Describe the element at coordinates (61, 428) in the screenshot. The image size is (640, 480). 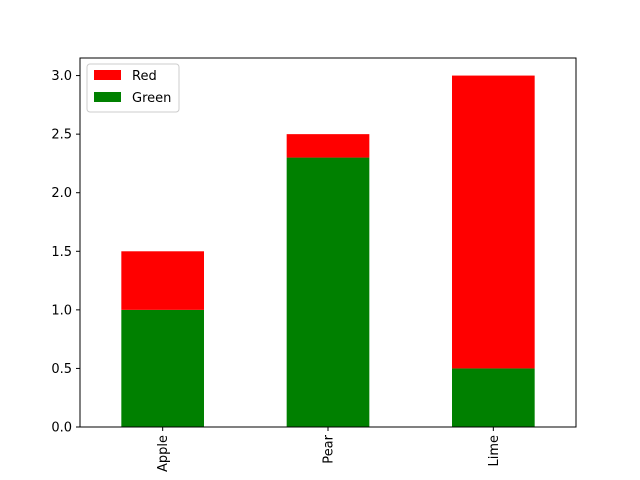
I see `y-tick-label: 0.0` at that location.